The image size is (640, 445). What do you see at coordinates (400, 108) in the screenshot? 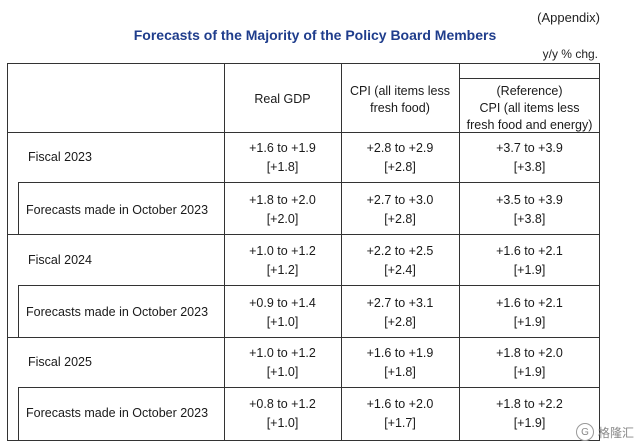
I see `header-cpi-line2: fresh food)` at bounding box center [400, 108].